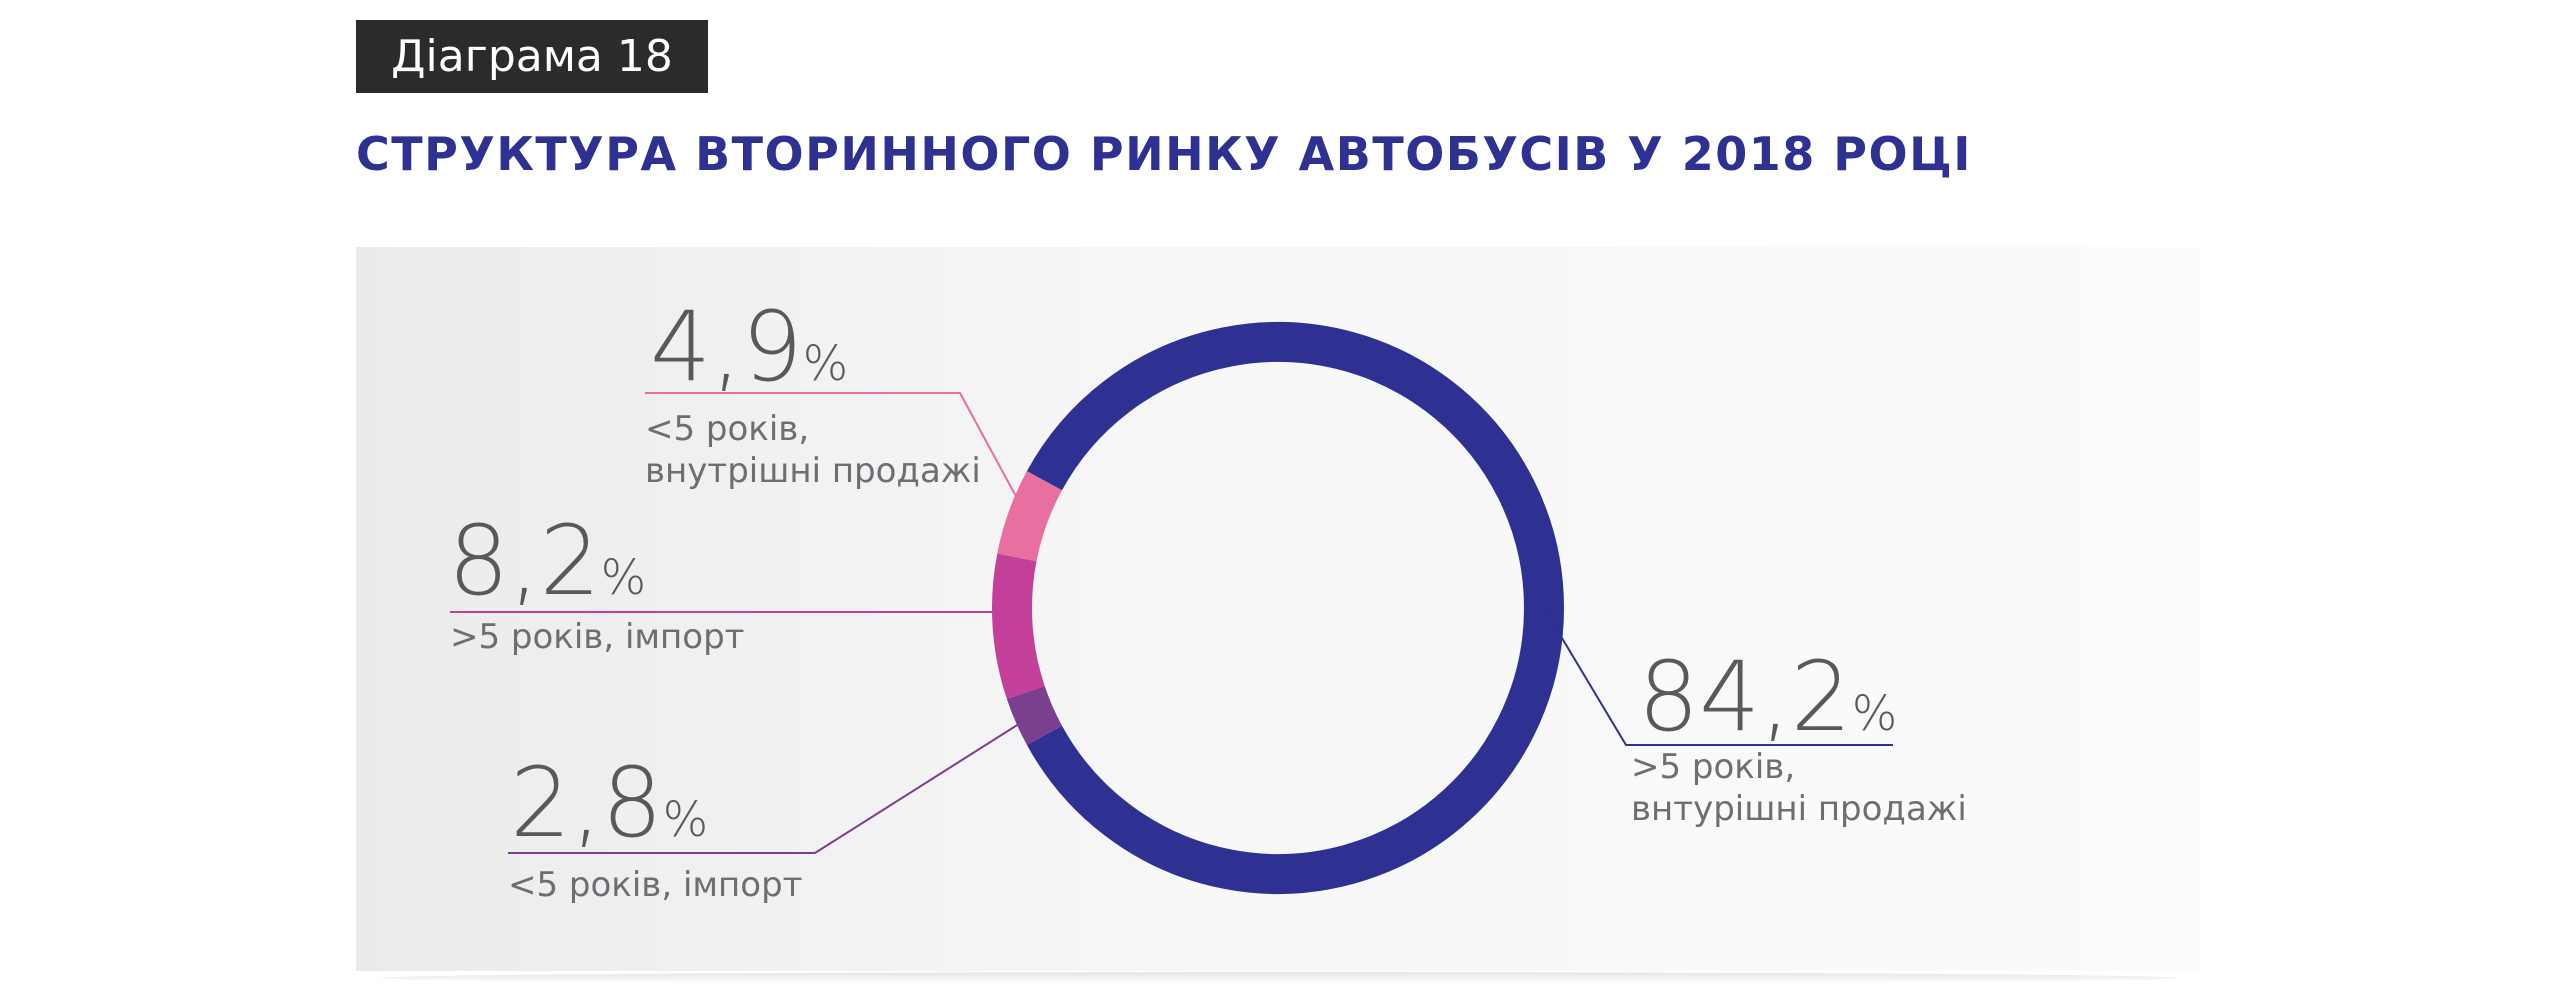 The height and width of the screenshot is (1008, 2551). Describe the element at coordinates (532, 56) in the screenshot. I see `diagram-number-badge: Діаграма 18` at that location.